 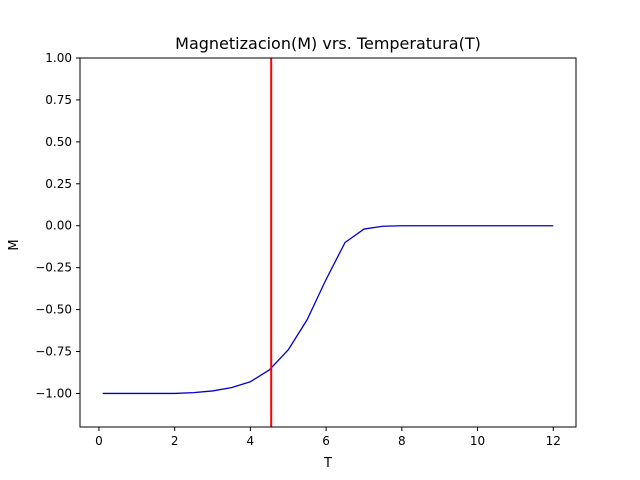 I want to click on x-tick-label: 4, so click(x=251, y=441).